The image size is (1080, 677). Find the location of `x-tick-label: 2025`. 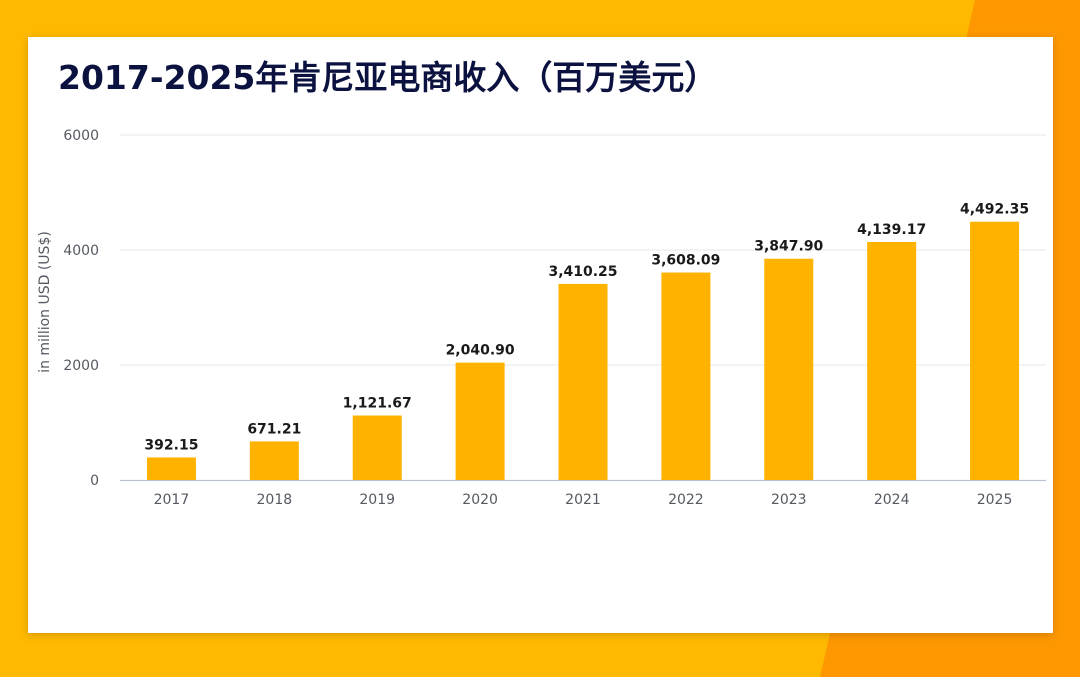

x-tick-label: 2025 is located at coordinates (995, 500).